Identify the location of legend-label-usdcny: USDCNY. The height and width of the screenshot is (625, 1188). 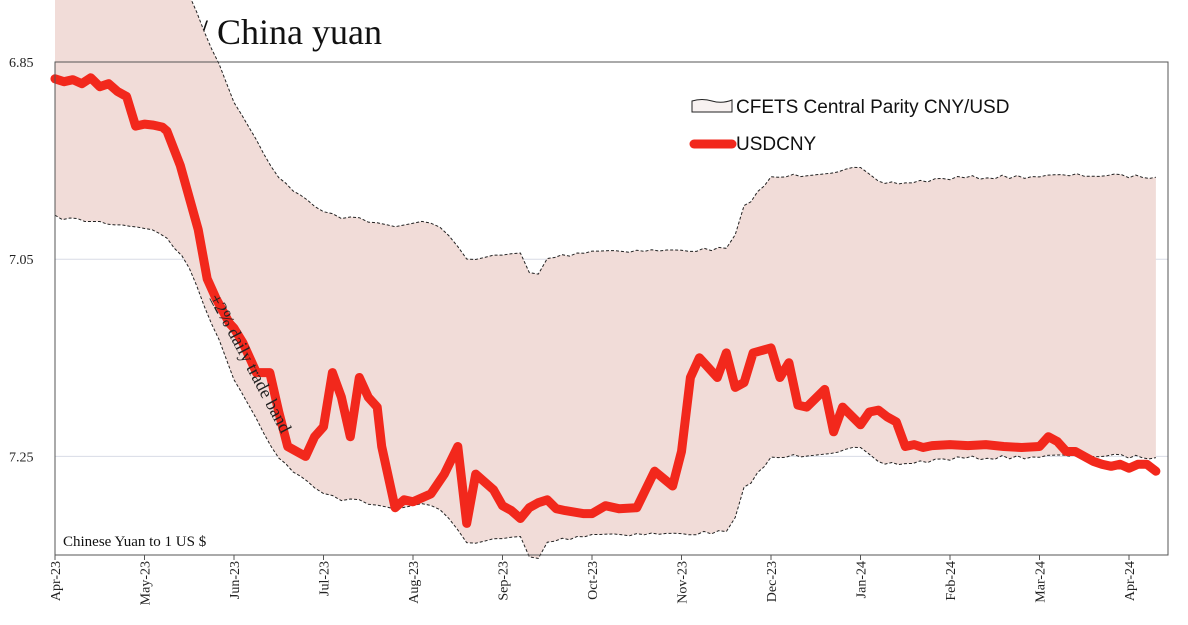
(776, 144).